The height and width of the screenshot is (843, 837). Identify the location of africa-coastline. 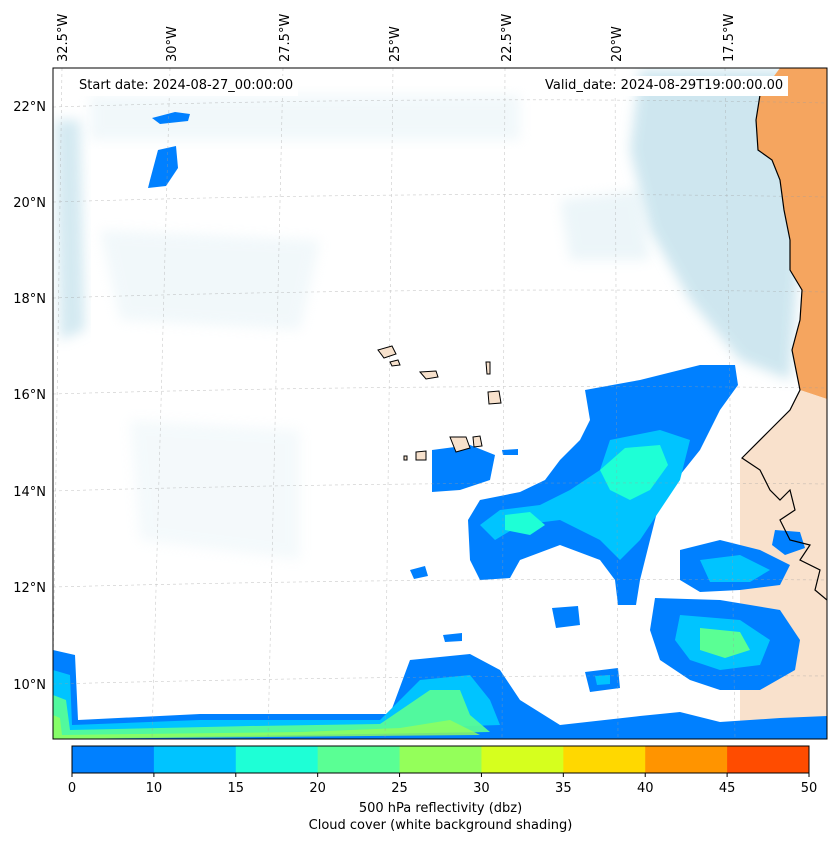
(784, 347).